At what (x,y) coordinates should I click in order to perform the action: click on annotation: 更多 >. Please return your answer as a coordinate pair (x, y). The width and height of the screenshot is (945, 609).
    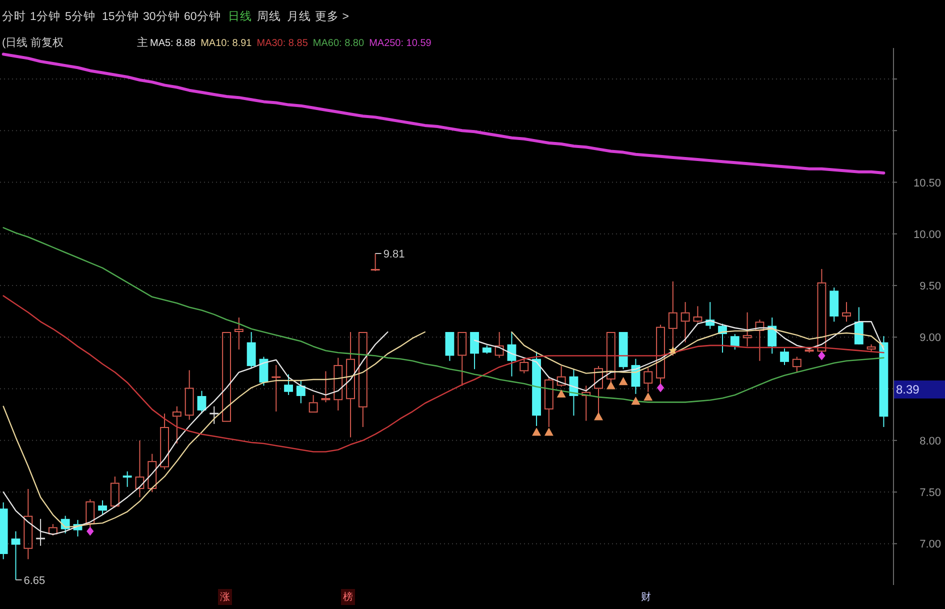
    Looking at the image, I should click on (332, 17).